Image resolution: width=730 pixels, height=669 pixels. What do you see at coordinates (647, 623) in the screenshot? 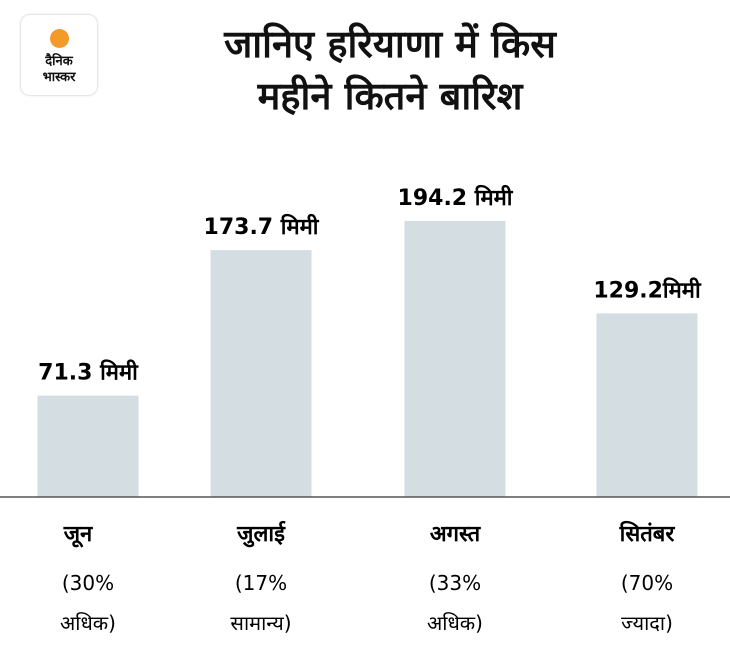
I see `note-line2: ज्यादा)` at bounding box center [647, 623].